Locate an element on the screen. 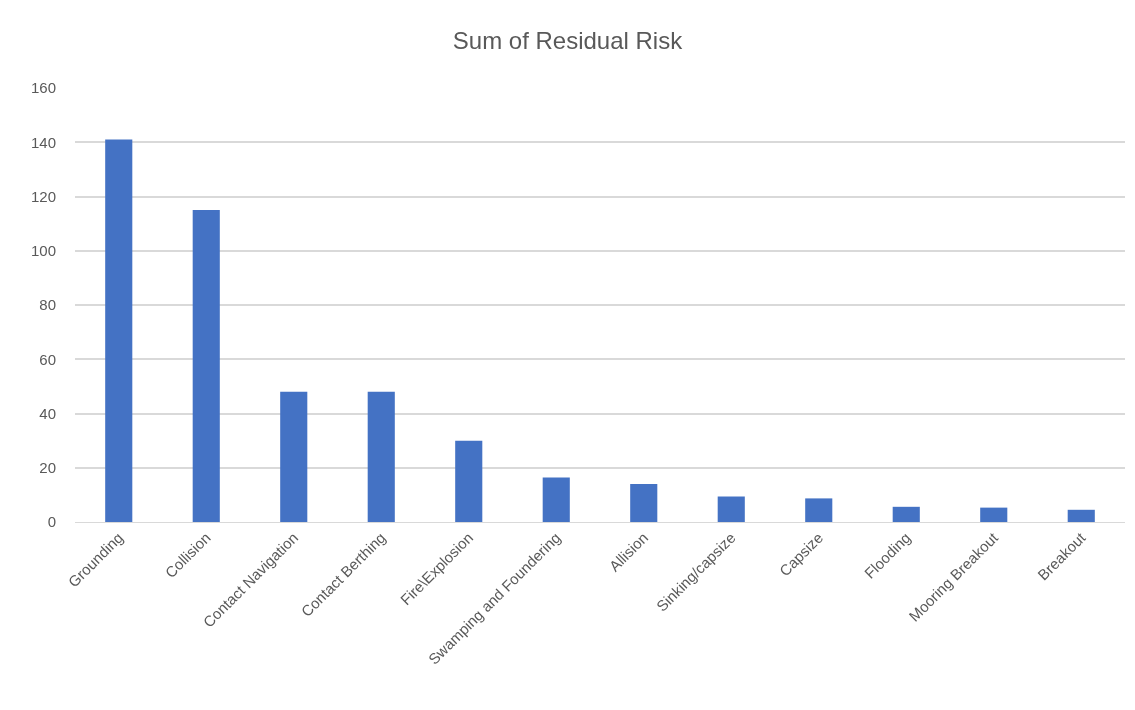 The width and height of the screenshot is (1135, 710). y-tick-label: 60 is located at coordinates (47, 359).